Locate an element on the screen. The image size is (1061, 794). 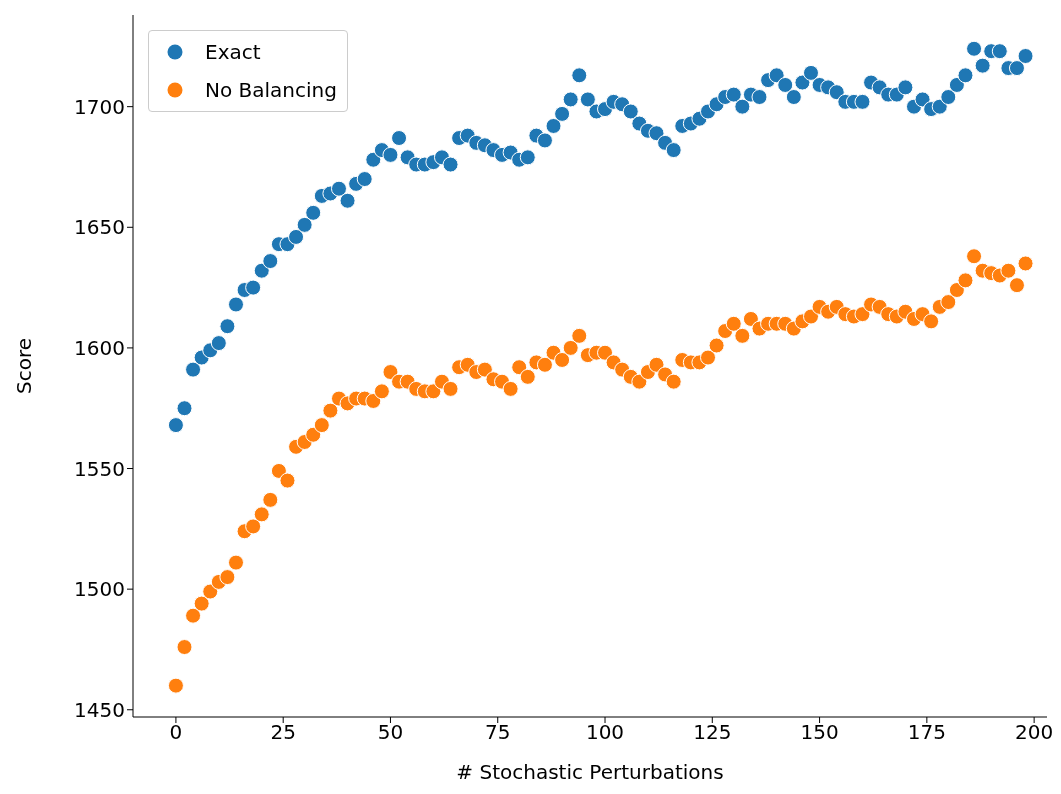
x-tick-label: 150 is located at coordinates (819, 732).